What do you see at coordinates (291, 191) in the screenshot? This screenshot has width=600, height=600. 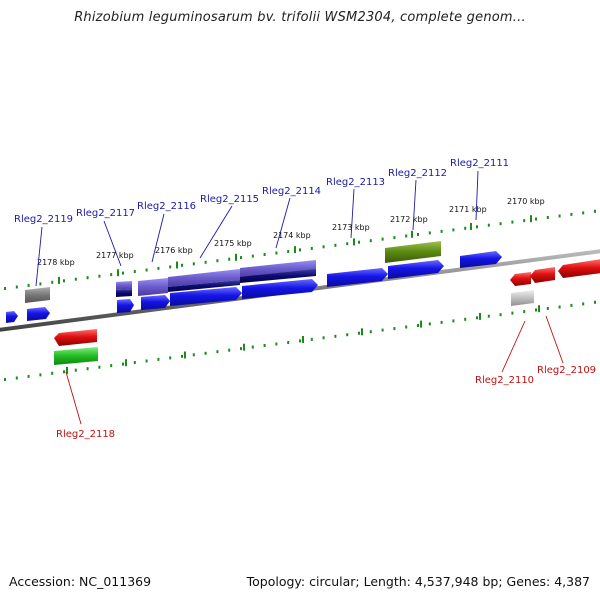 I see `gene-label-rleg2-2114: Rleg2_2114` at bounding box center [291, 191].